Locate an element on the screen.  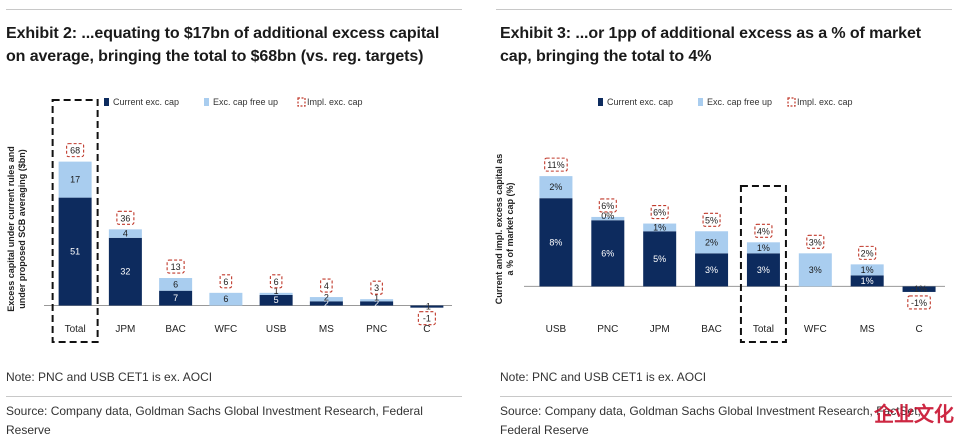
implied-label: 4% is located at coordinates (763, 231).